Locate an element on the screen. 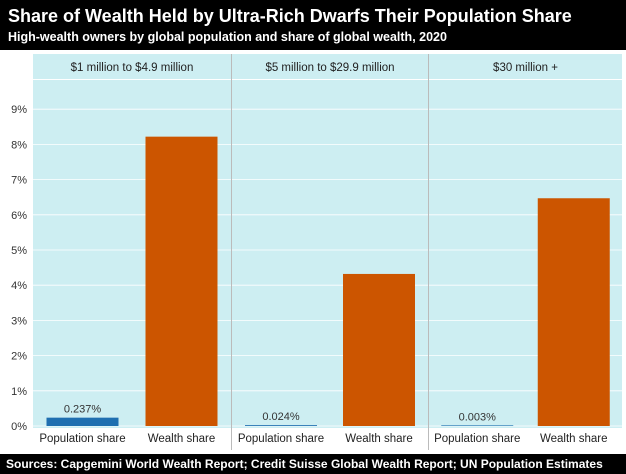 The height and width of the screenshot is (474, 626). facet-label: $30 million + is located at coordinates (525, 68).